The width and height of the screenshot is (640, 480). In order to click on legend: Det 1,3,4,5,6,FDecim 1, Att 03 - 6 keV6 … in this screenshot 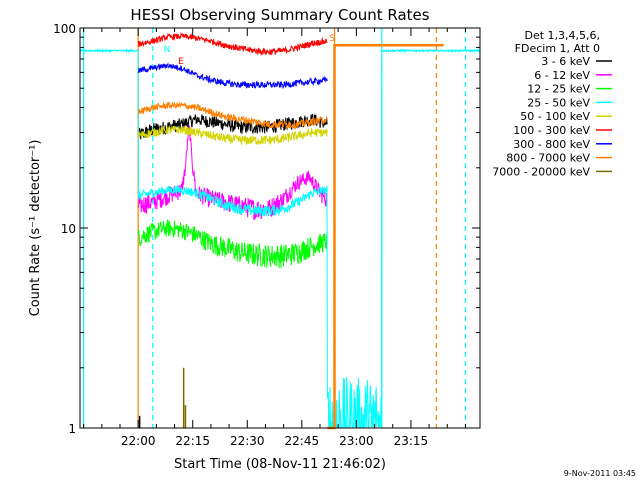, I will do `click(552, 103)`.